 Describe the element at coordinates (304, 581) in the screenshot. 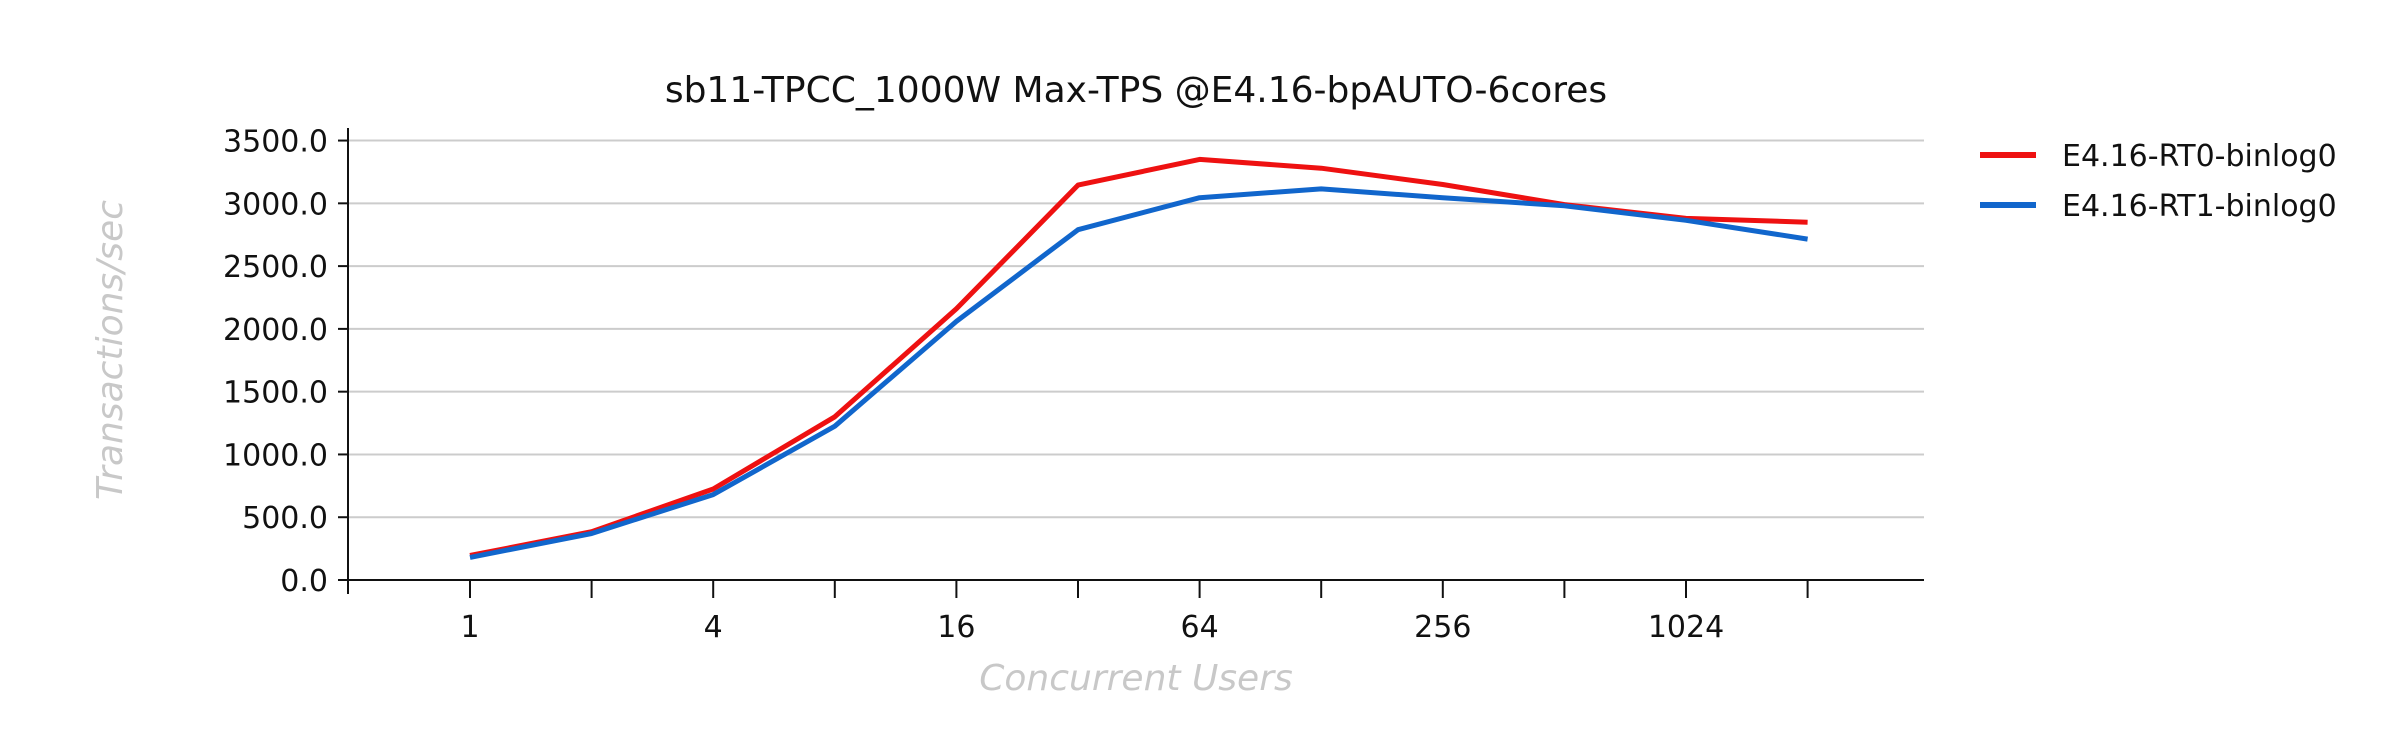

I see `y-tick-label: 0.0` at that location.